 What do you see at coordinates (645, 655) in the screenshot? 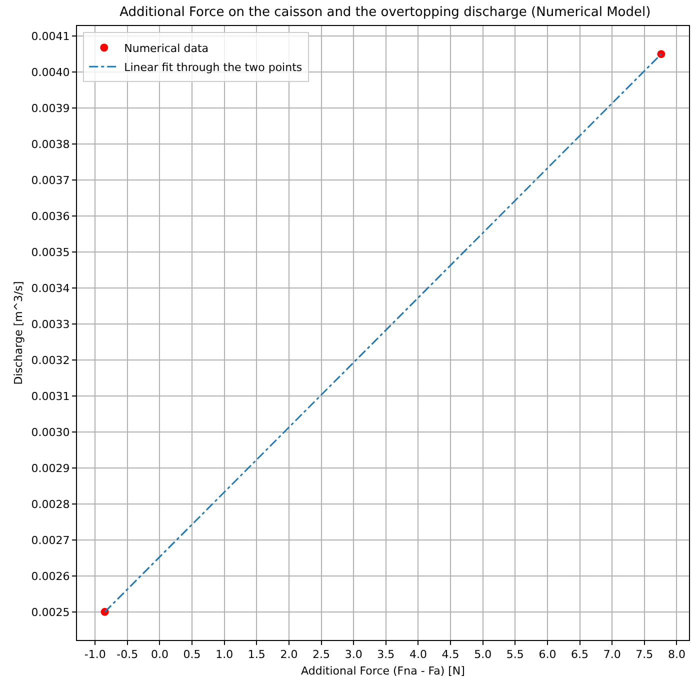
I see `x-tick-label: 7.5` at bounding box center [645, 655].